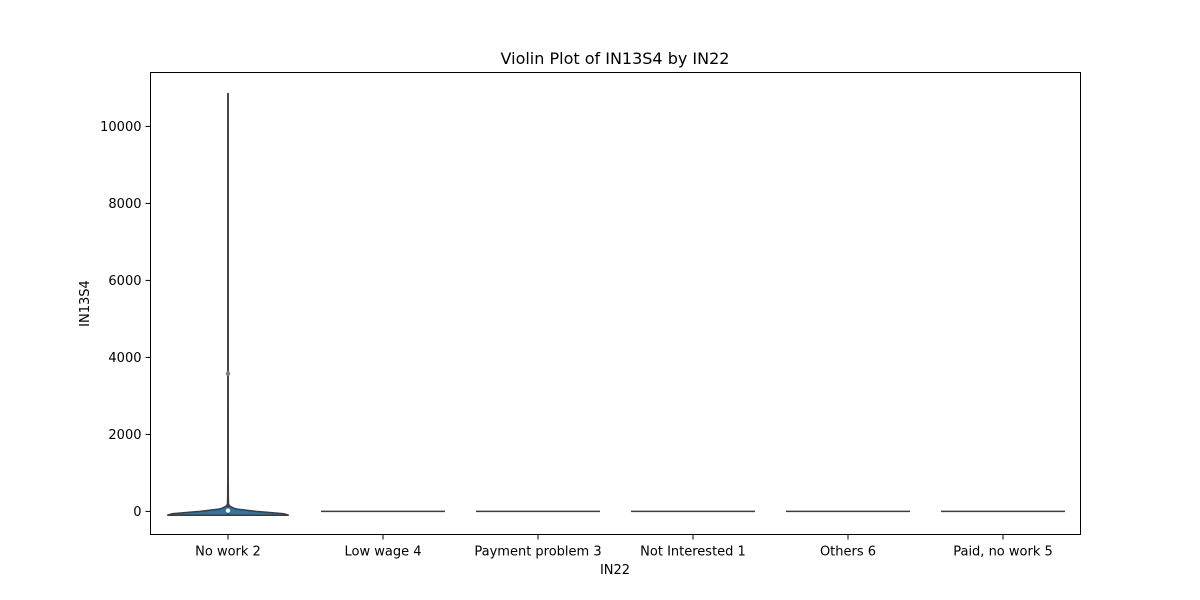 Image resolution: width=1200 pixels, height=600 pixels. I want to click on x-tick-label: Not Interested 1, so click(693, 552).